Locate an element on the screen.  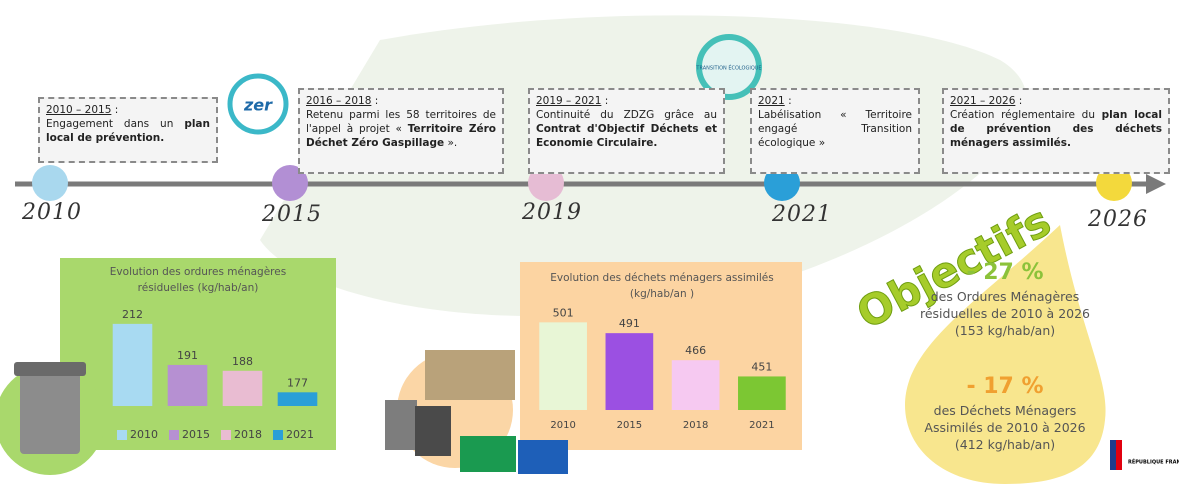
objective-change: - 27 % is located at coordinates (1005, 272).